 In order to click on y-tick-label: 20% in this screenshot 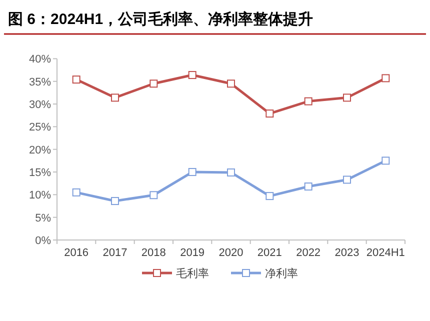, I will do `click(40, 150)`.